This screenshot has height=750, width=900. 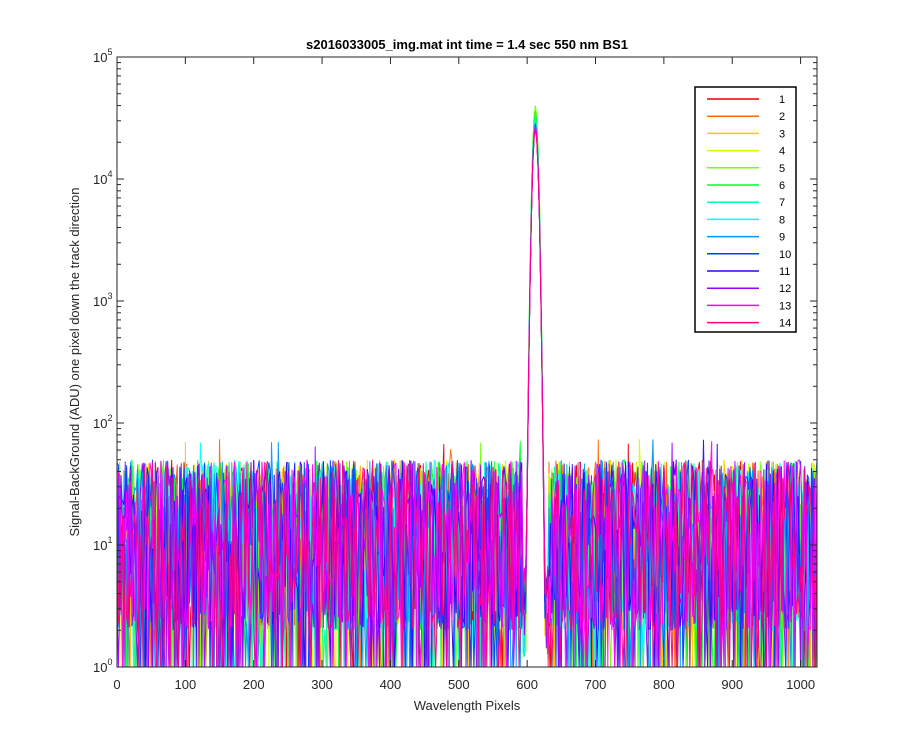 I want to click on legend-label-4: 4, so click(x=782, y=152).